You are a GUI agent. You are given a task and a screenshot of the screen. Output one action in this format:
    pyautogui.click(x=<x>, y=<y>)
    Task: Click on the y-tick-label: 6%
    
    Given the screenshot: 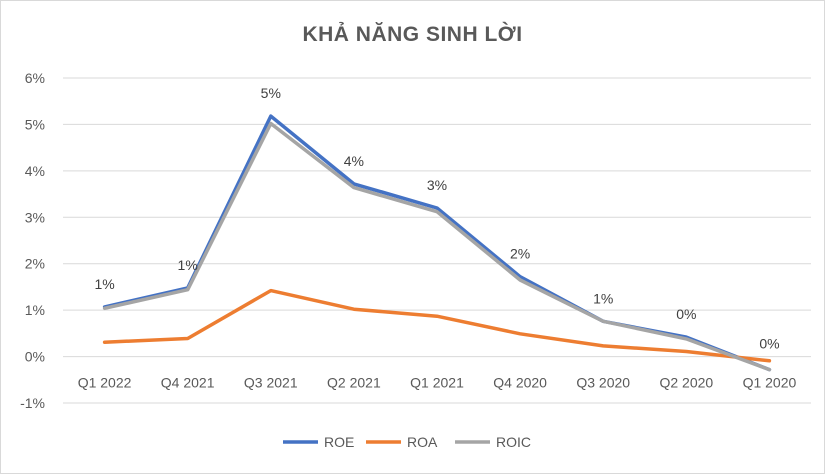 What is the action you would take?
    pyautogui.click(x=35, y=78)
    